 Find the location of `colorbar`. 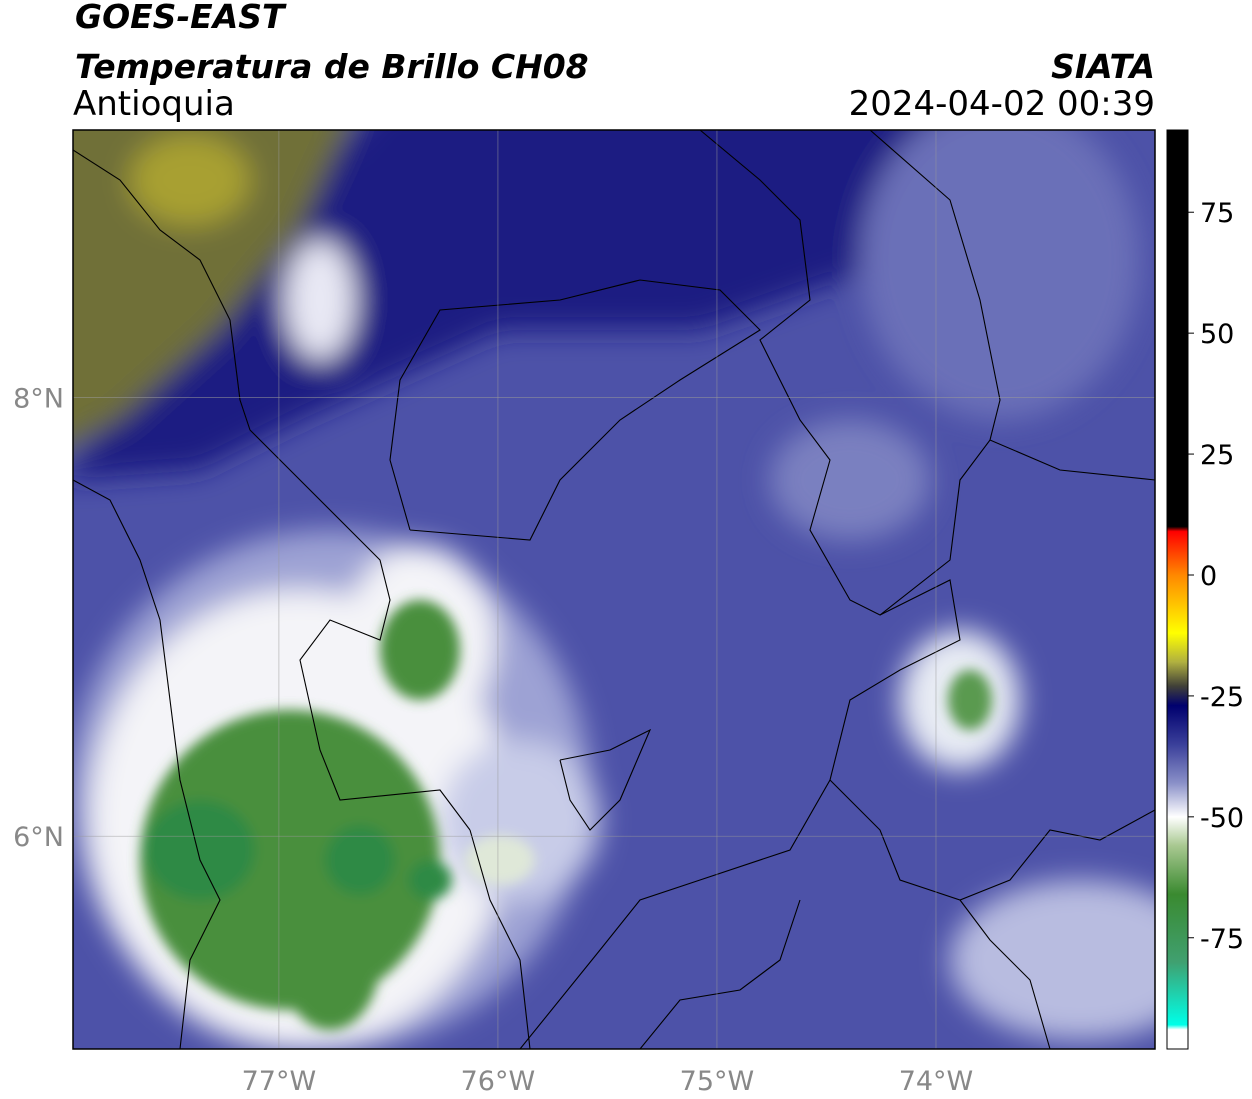

colorbar is located at coordinates (1177, 589).